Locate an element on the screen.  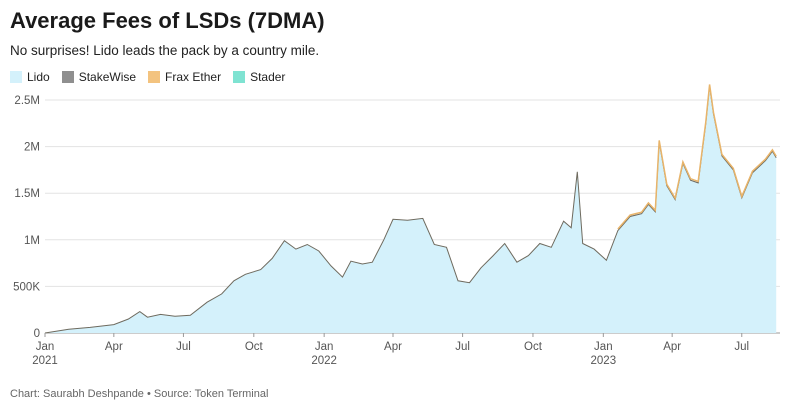
x-tick-label-6: Jul is located at coordinates (462, 347).